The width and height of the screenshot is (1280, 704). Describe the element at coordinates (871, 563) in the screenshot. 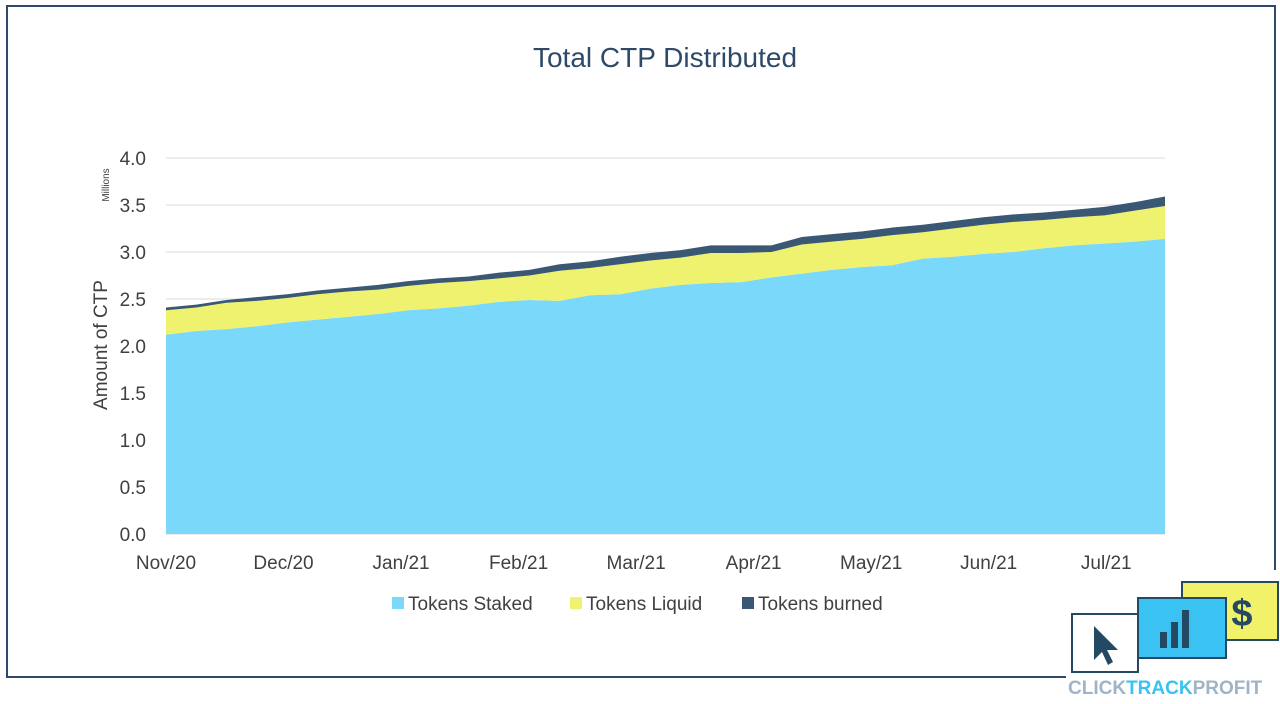

I see `x-tick-label: May/21` at that location.